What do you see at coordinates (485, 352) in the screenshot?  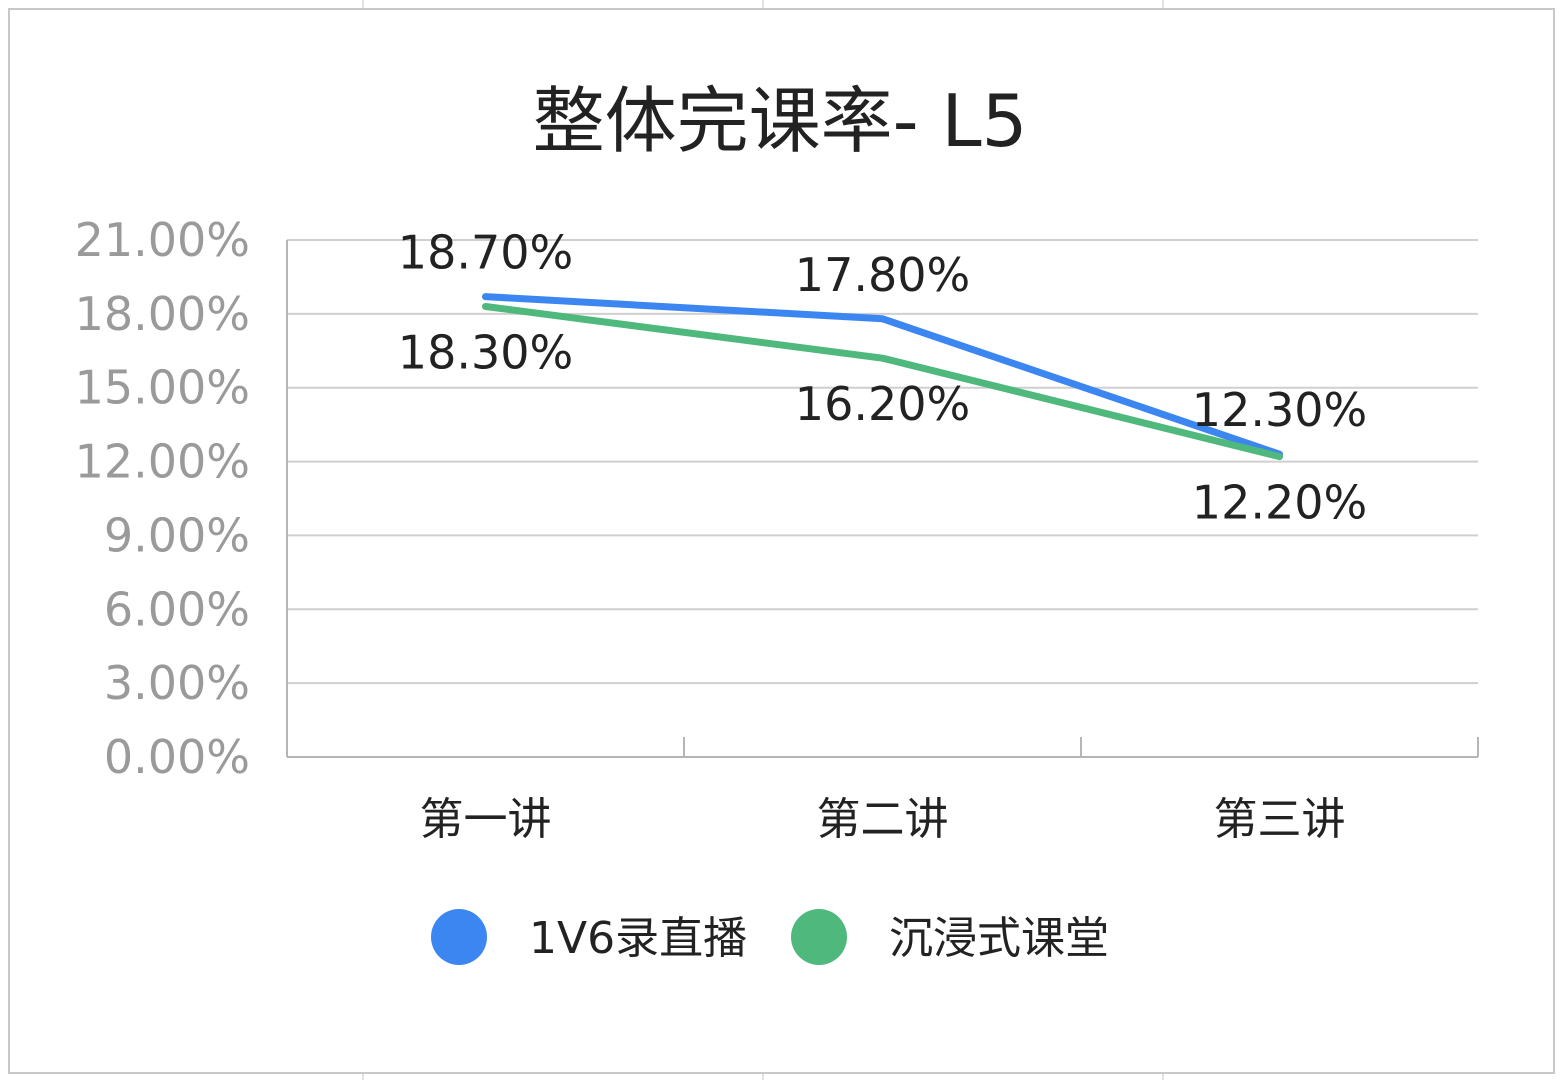 I see `data-label: 18.30%` at bounding box center [485, 352].